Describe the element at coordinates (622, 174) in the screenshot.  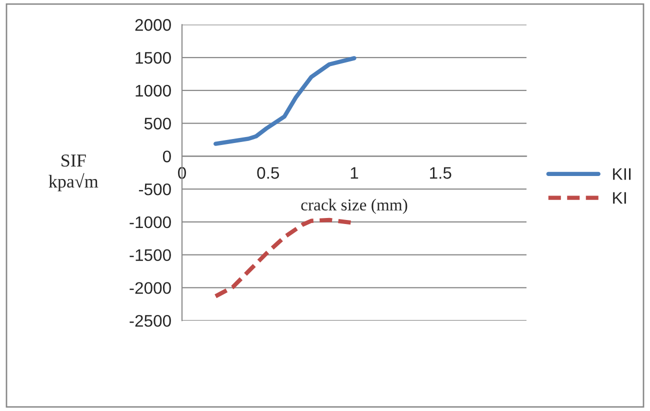
I see `legend-label: KII` at that location.